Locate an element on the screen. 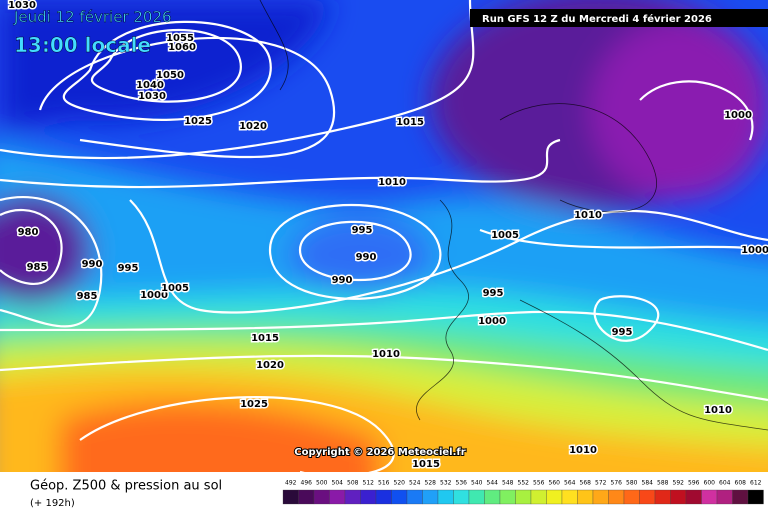 The image size is (768, 512). scale-label: 580 is located at coordinates (632, 483).